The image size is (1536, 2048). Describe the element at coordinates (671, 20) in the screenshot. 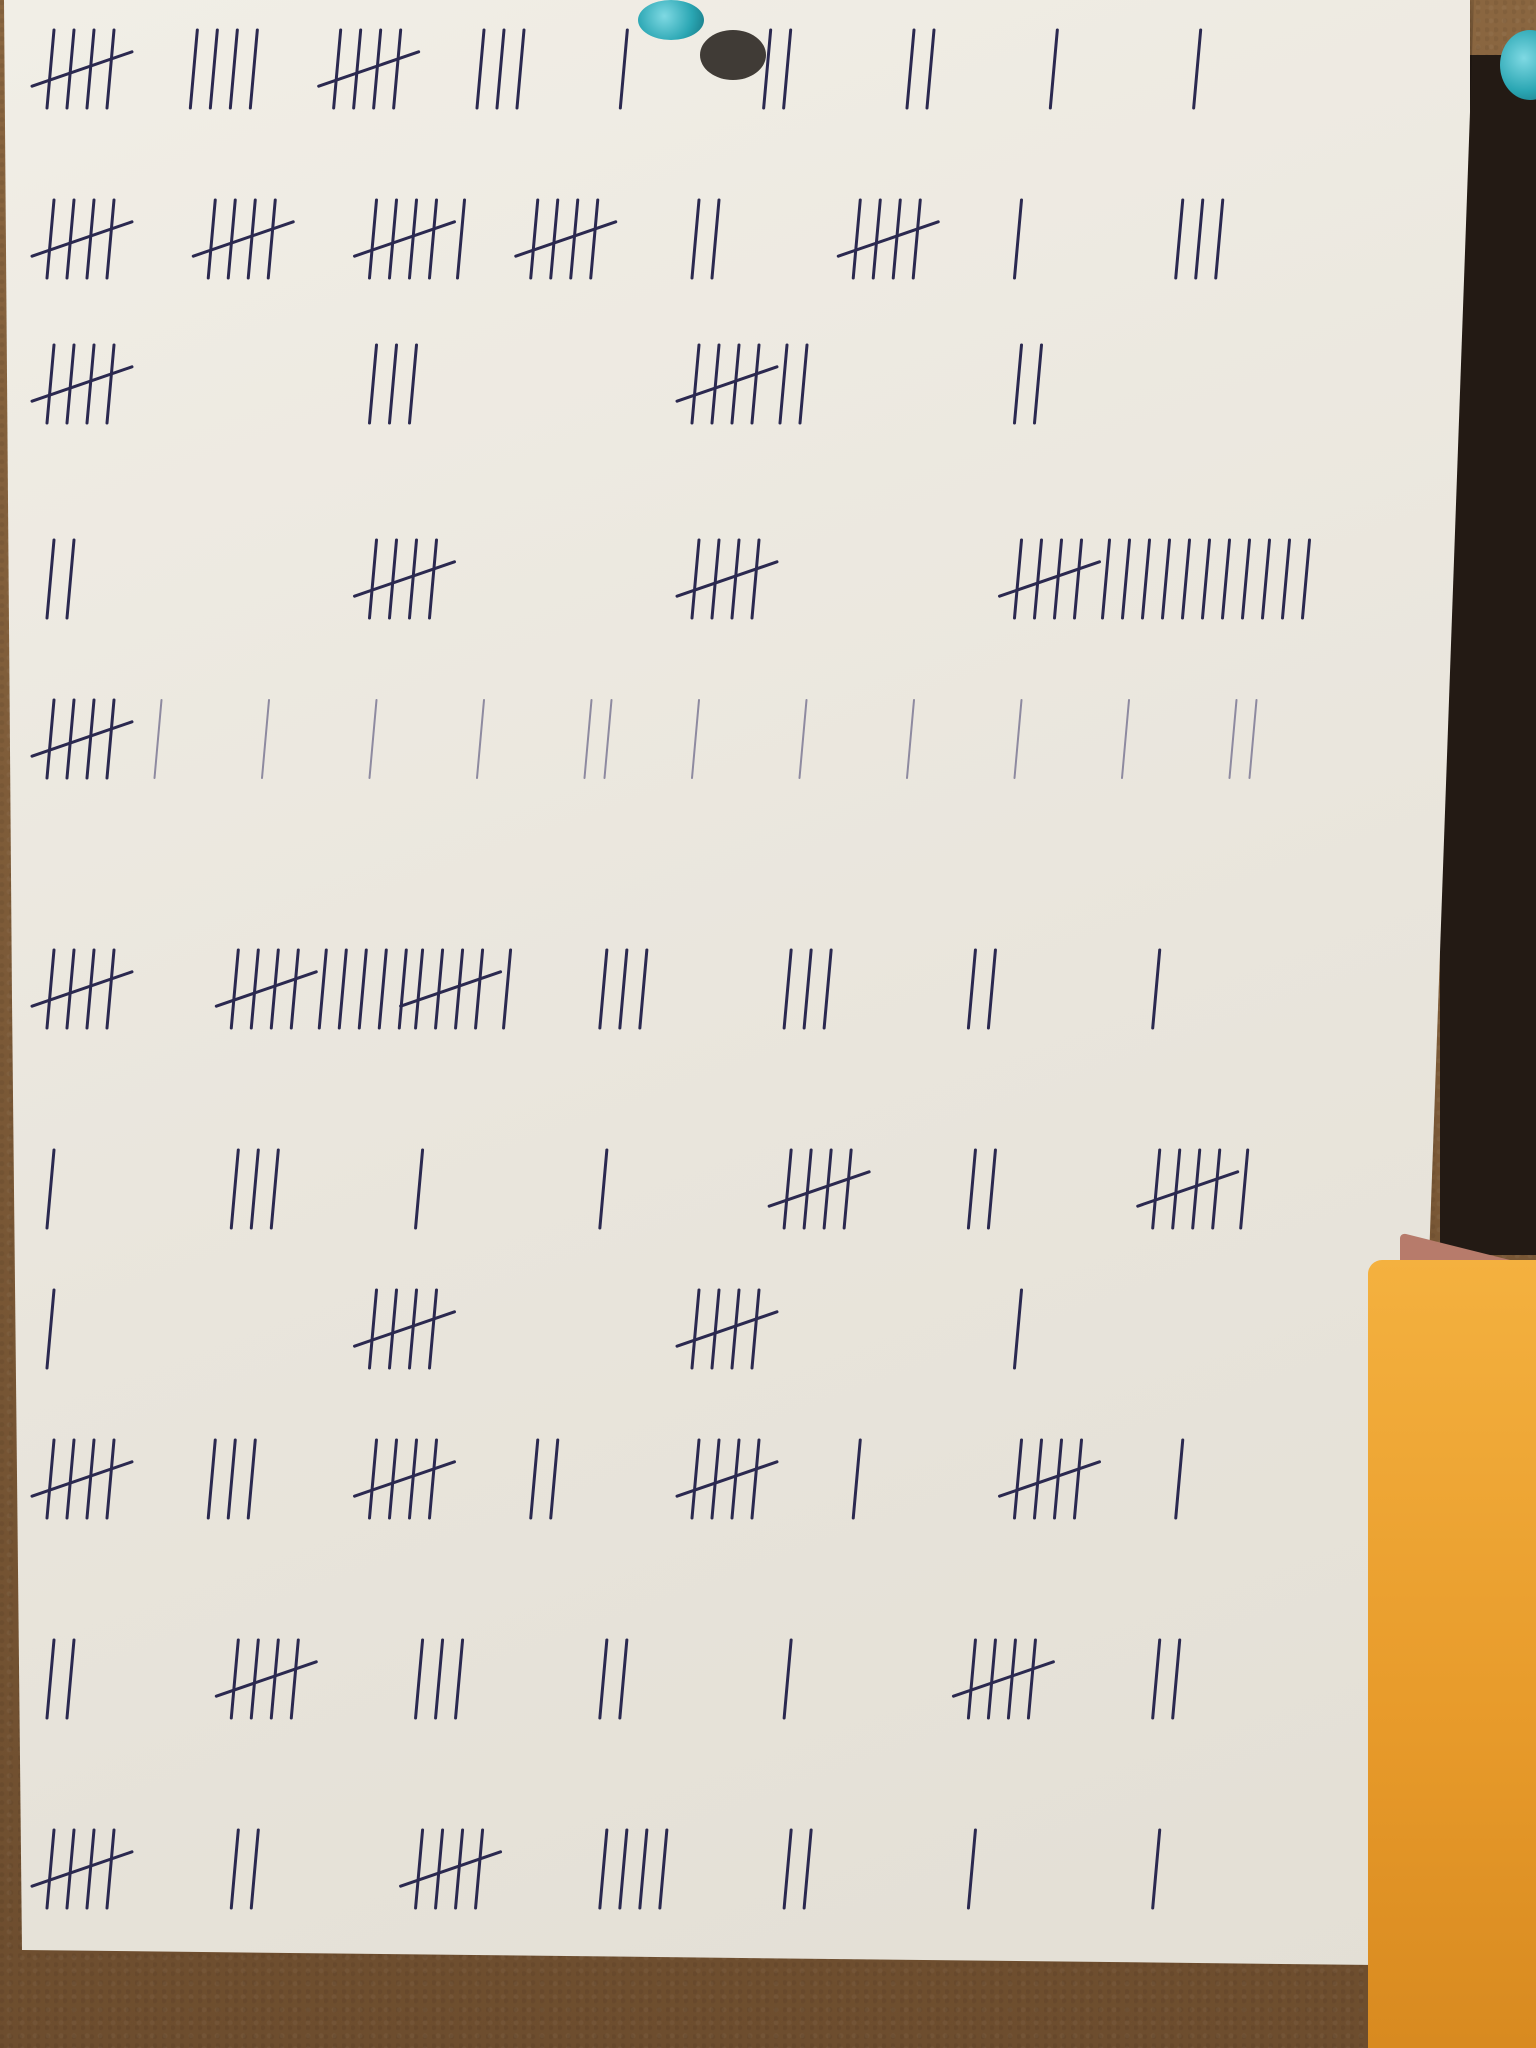

I see `pushpin-icon` at that location.